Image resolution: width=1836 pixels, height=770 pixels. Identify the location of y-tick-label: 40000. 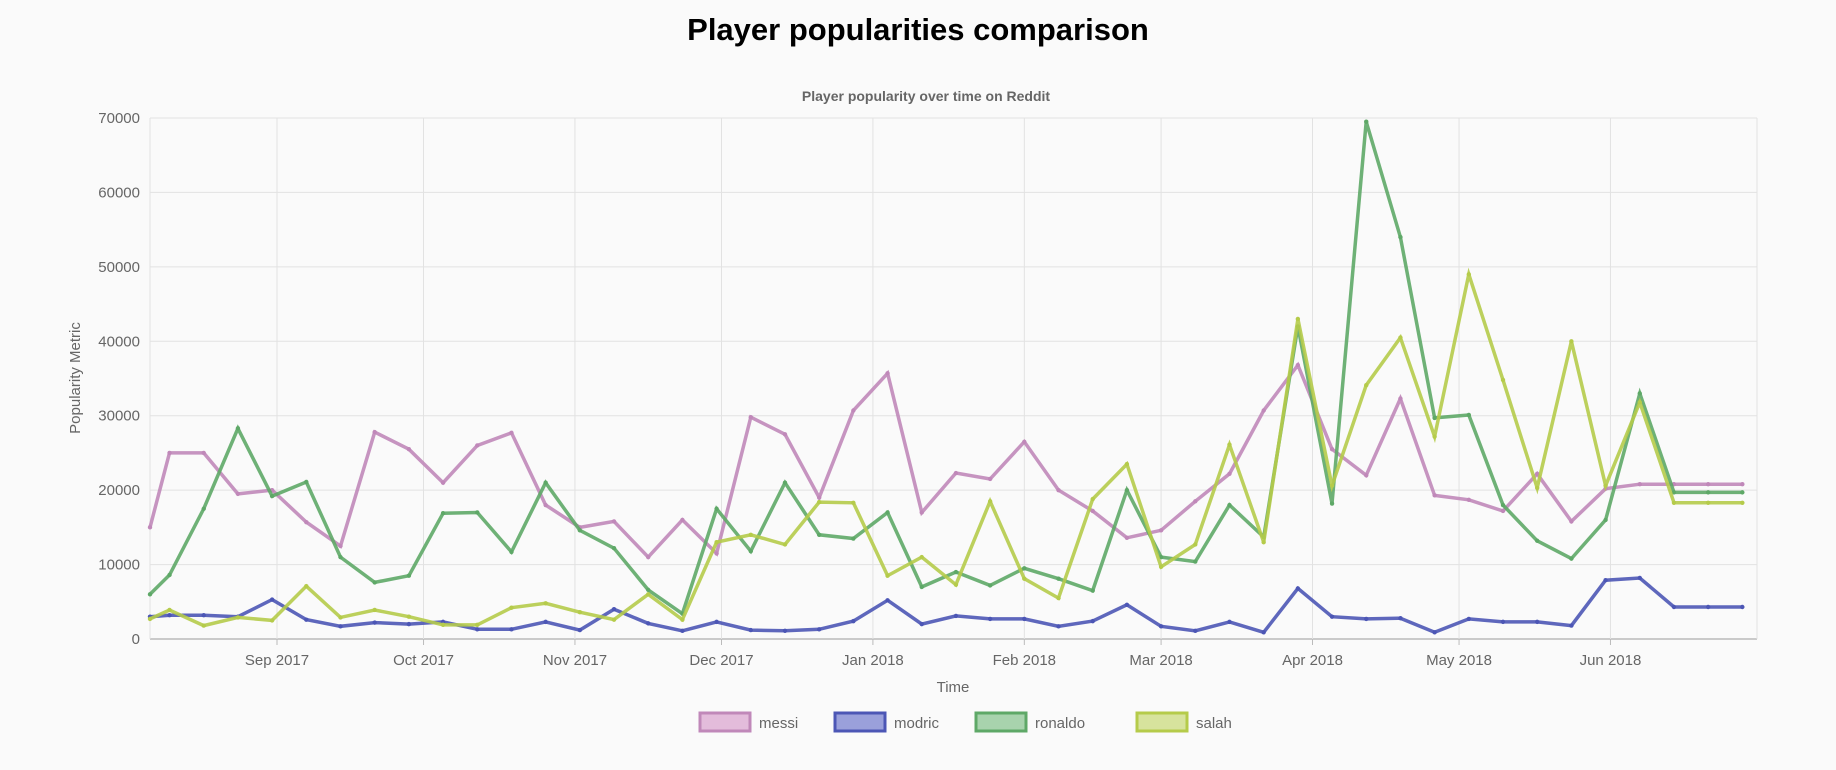
(119, 341).